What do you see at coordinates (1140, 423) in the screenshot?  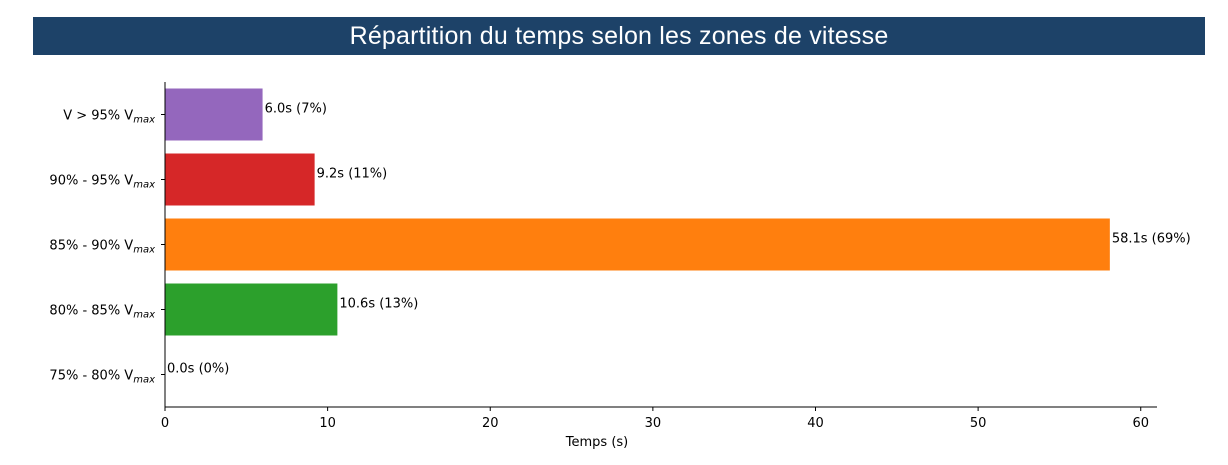 I see `x-tick-label: 60` at bounding box center [1140, 423].